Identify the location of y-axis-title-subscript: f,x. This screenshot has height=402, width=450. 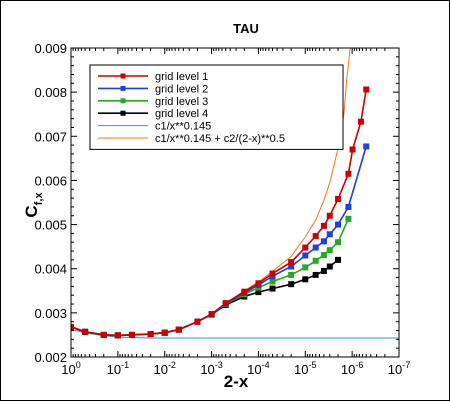
(39, 199).